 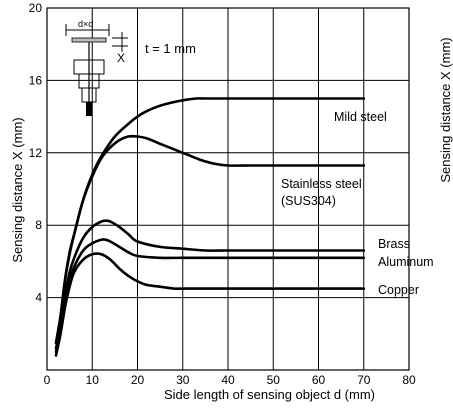 I want to click on y-axis-title: Sensing distance X (mm), so click(x=17, y=189).